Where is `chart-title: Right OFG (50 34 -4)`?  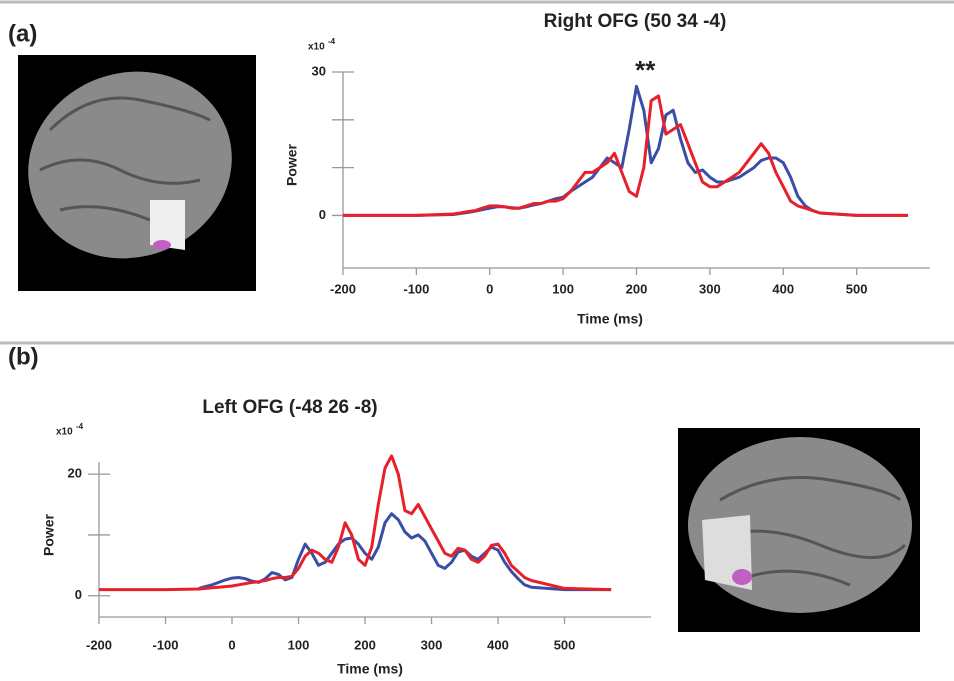 chart-title: Right OFG (50 34 -4) is located at coordinates (635, 21).